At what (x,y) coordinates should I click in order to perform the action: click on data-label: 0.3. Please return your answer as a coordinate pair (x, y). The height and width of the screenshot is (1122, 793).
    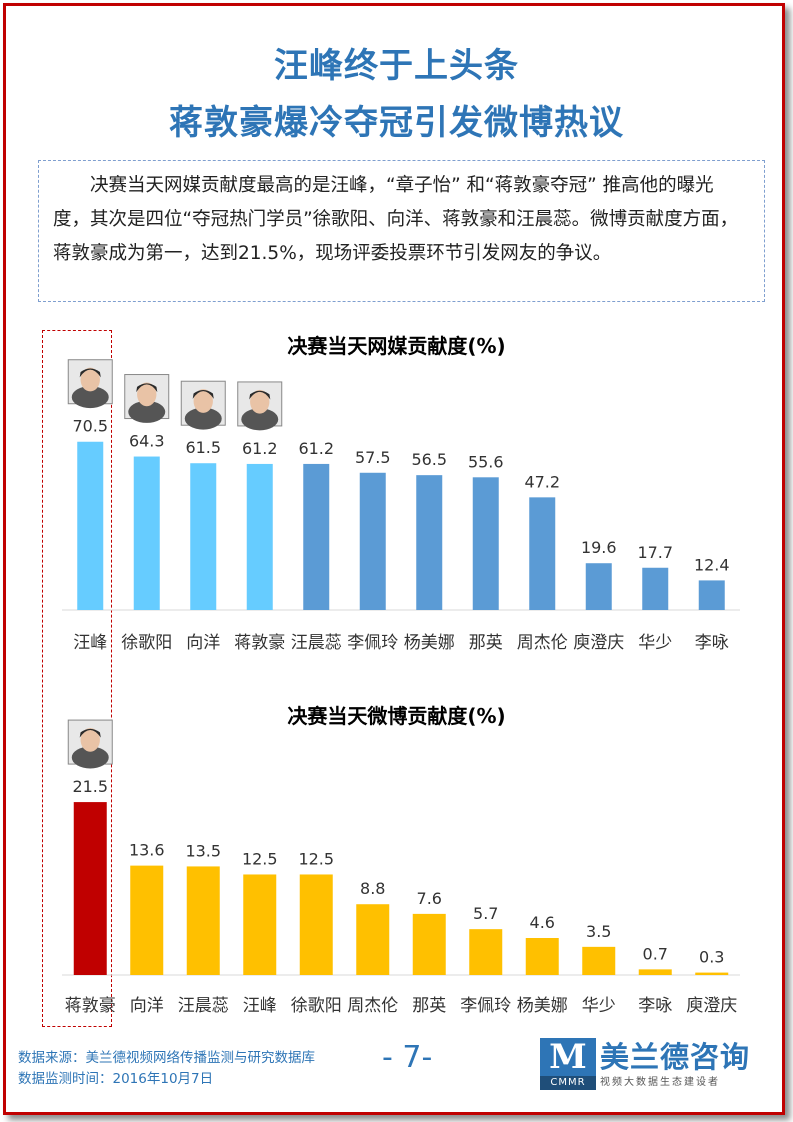
    Looking at the image, I should click on (711, 957).